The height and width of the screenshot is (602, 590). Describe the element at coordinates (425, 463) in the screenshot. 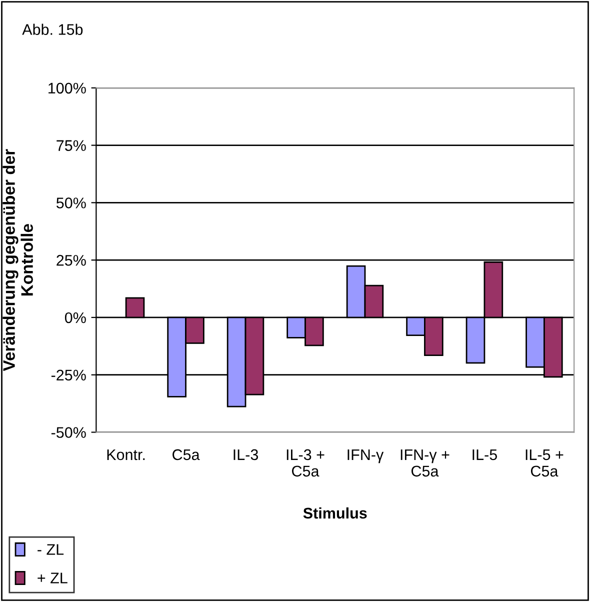

I see `x-tick-label: IFN-γ + C5a` at that location.